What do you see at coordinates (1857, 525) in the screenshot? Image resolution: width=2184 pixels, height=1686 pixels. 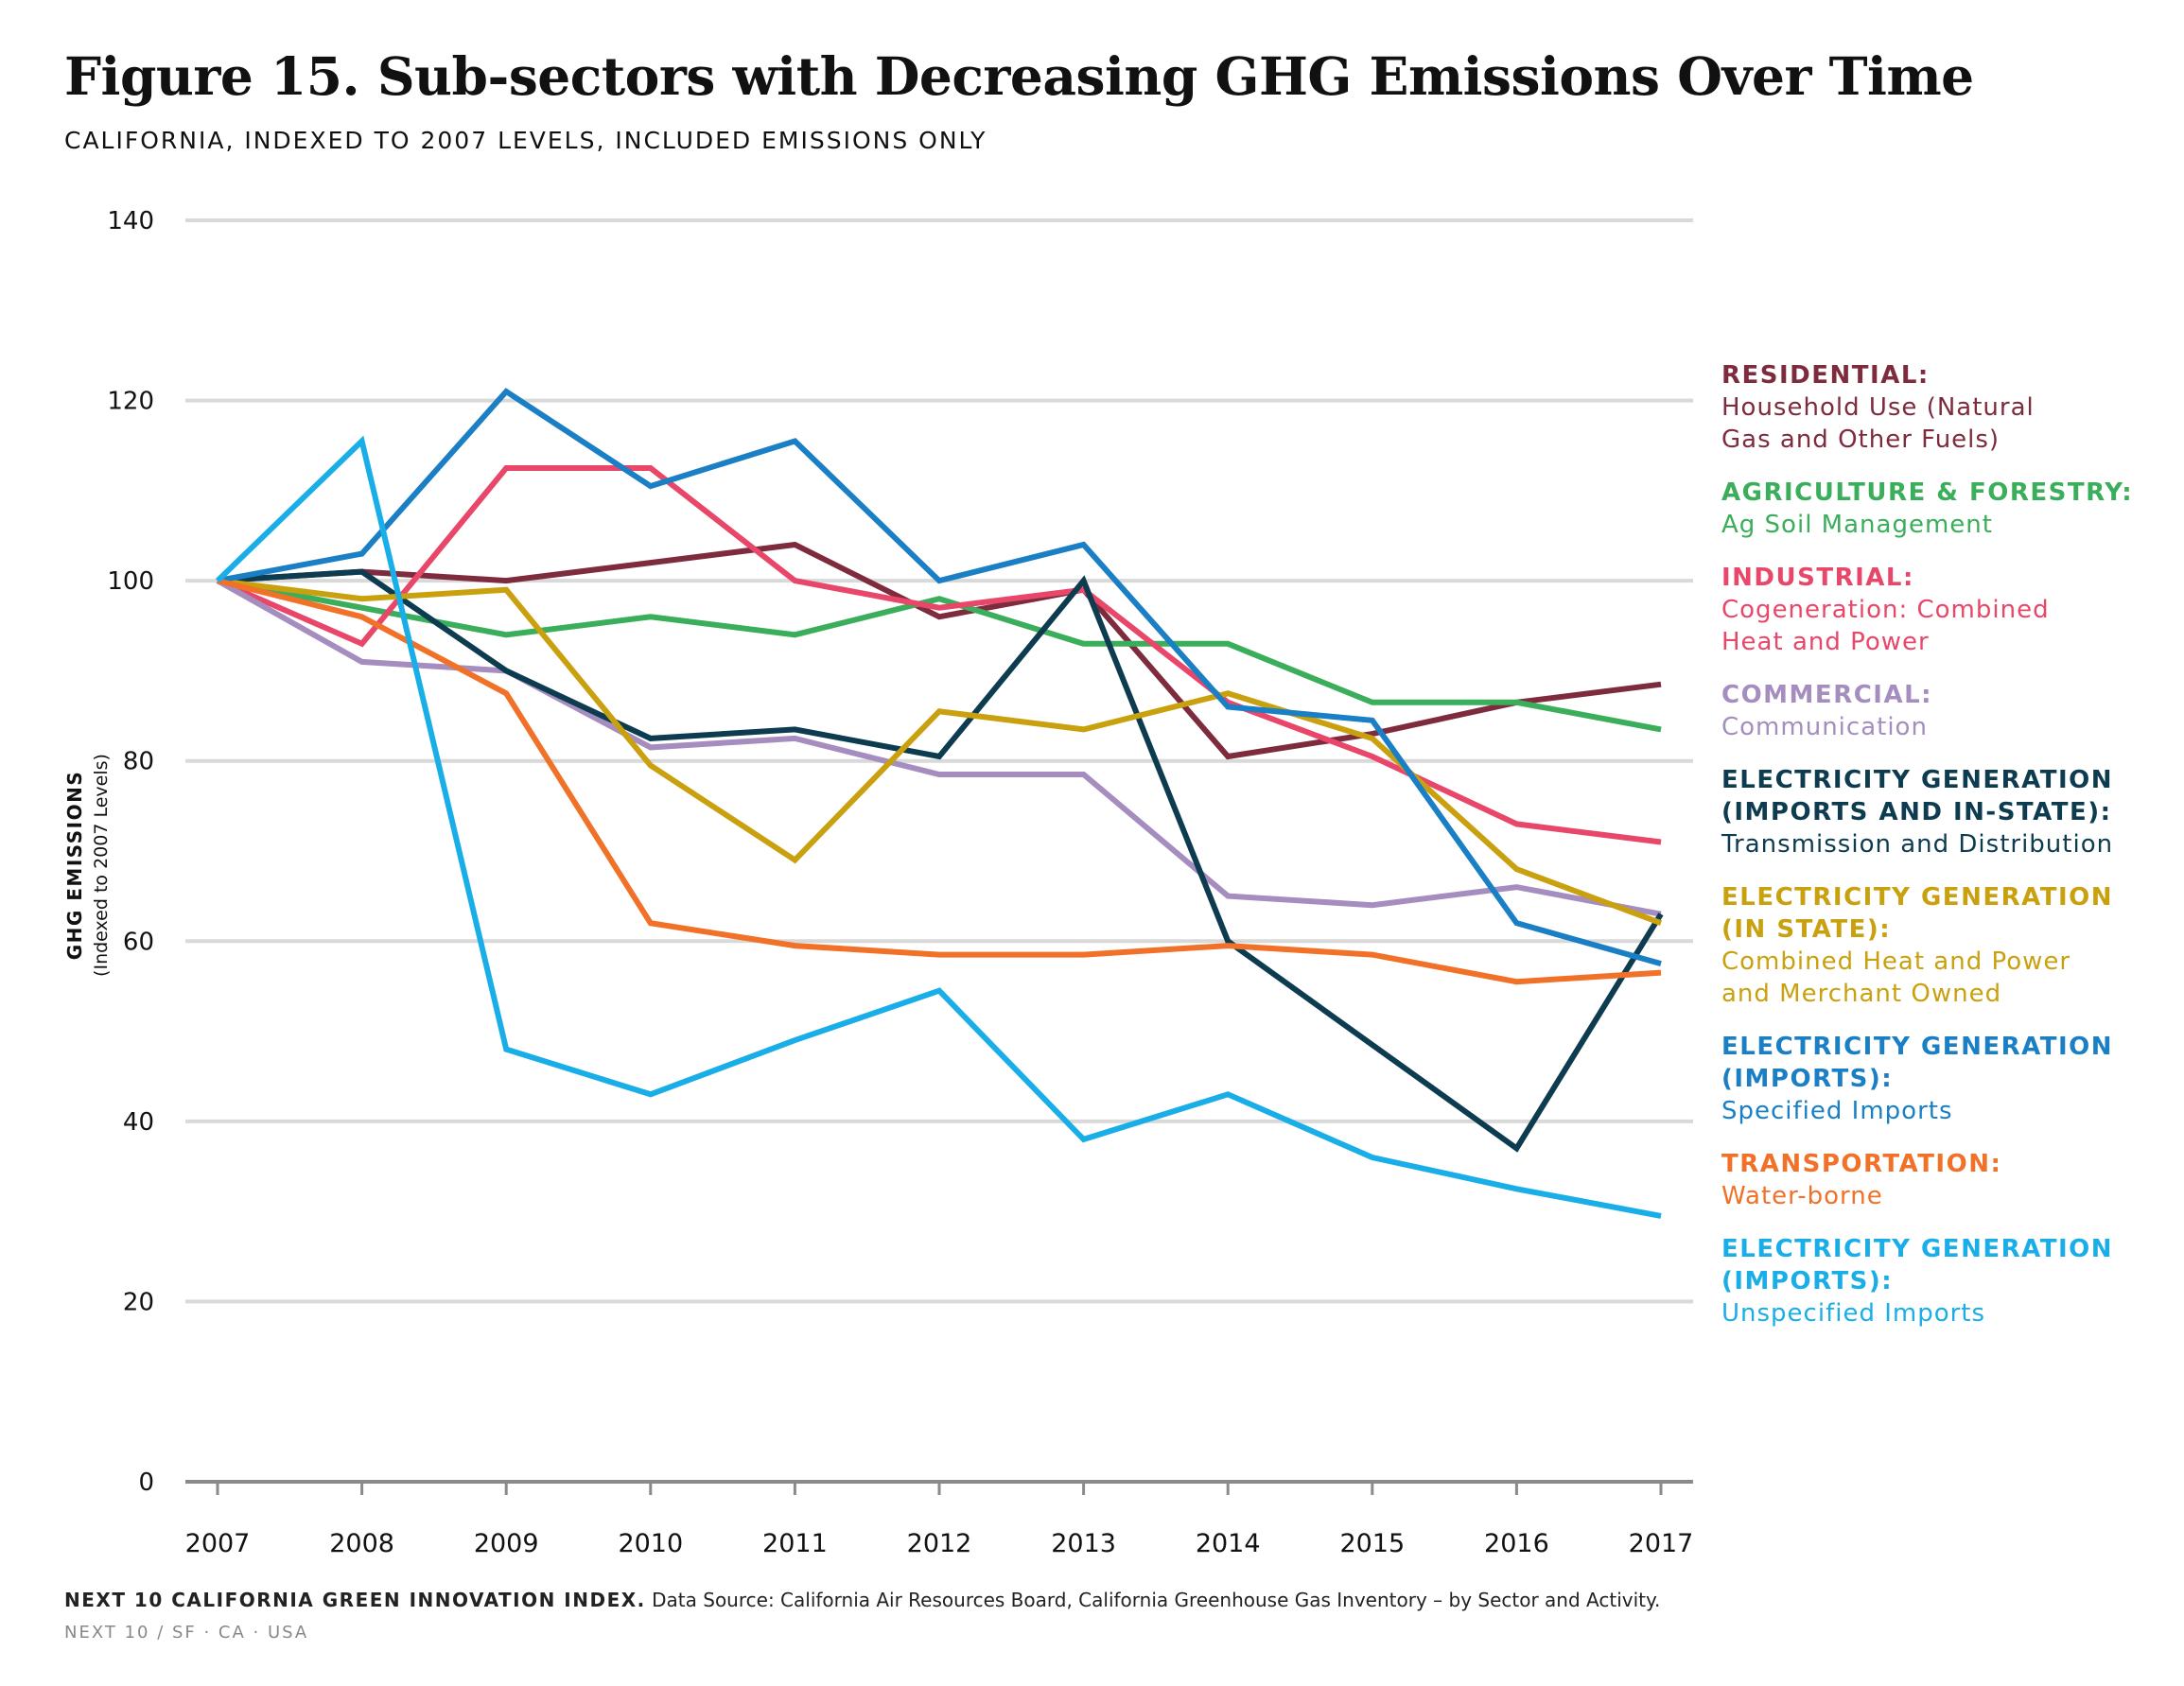 I see `legend-series-detail: Ag Soil Management` at bounding box center [1857, 525].